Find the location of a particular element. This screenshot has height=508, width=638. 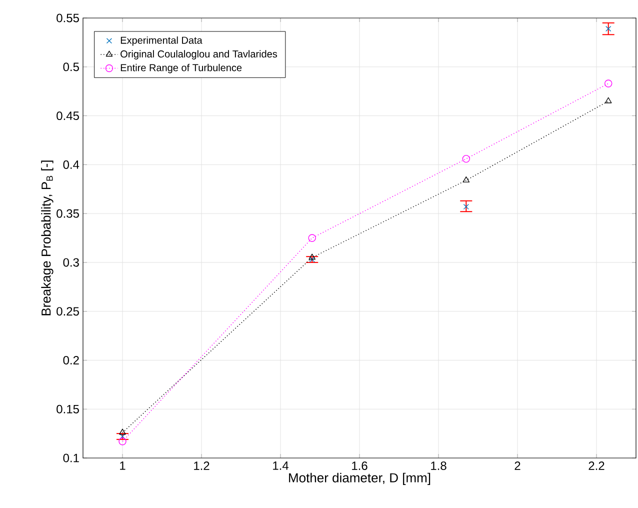

y-tick-label: 0.5 is located at coordinates (71, 67).